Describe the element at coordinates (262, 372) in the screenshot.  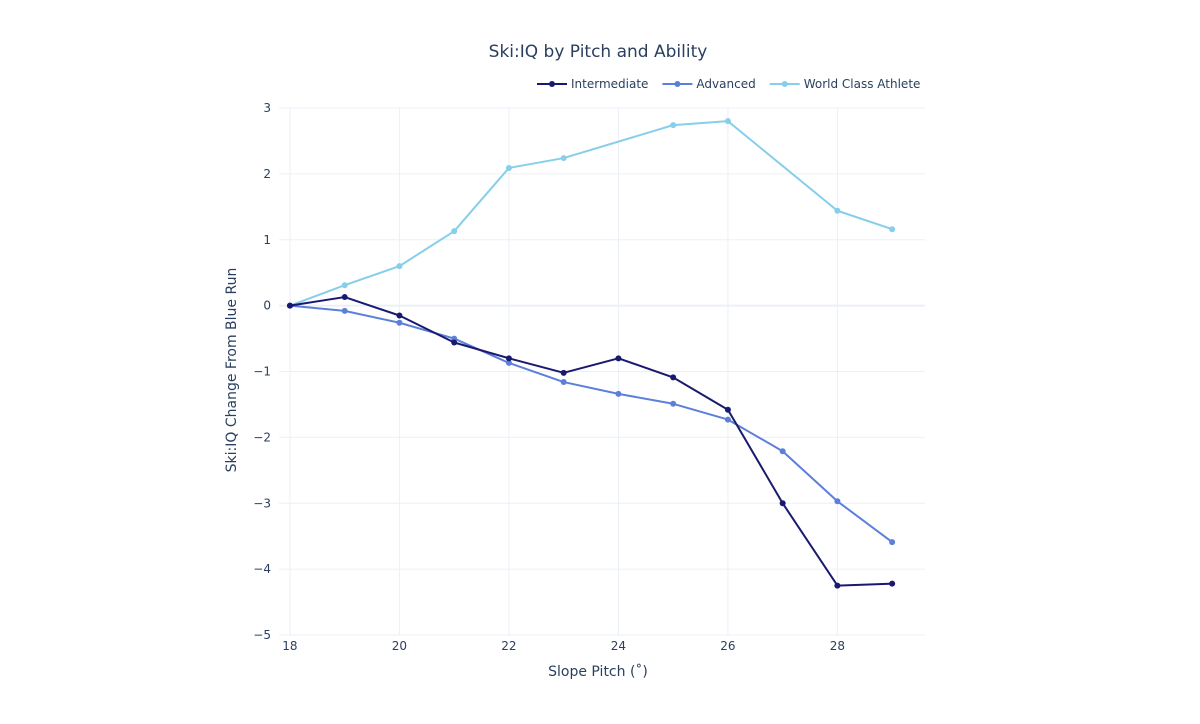
I see `y-tick-label: −1` at that location.